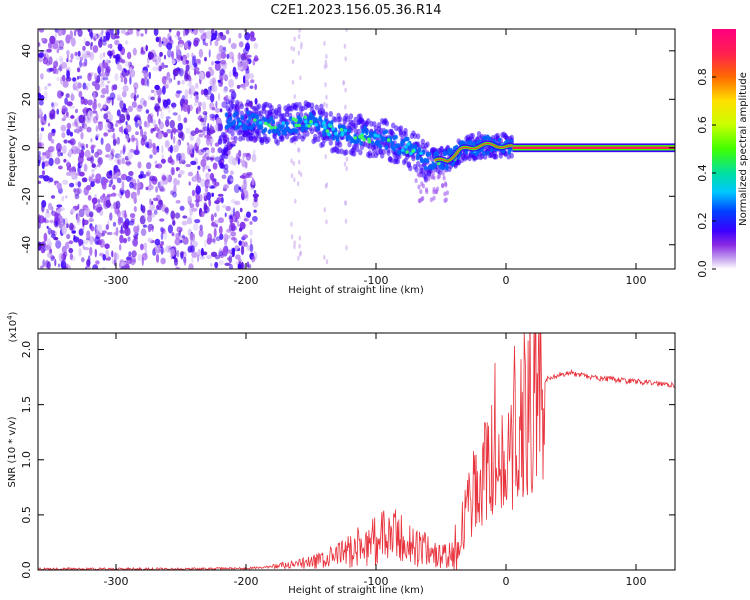 This screenshot has height=600, width=750. Describe the element at coordinates (10, 317) in the screenshot. I see `snr-multiplier-exp: 4` at that location.